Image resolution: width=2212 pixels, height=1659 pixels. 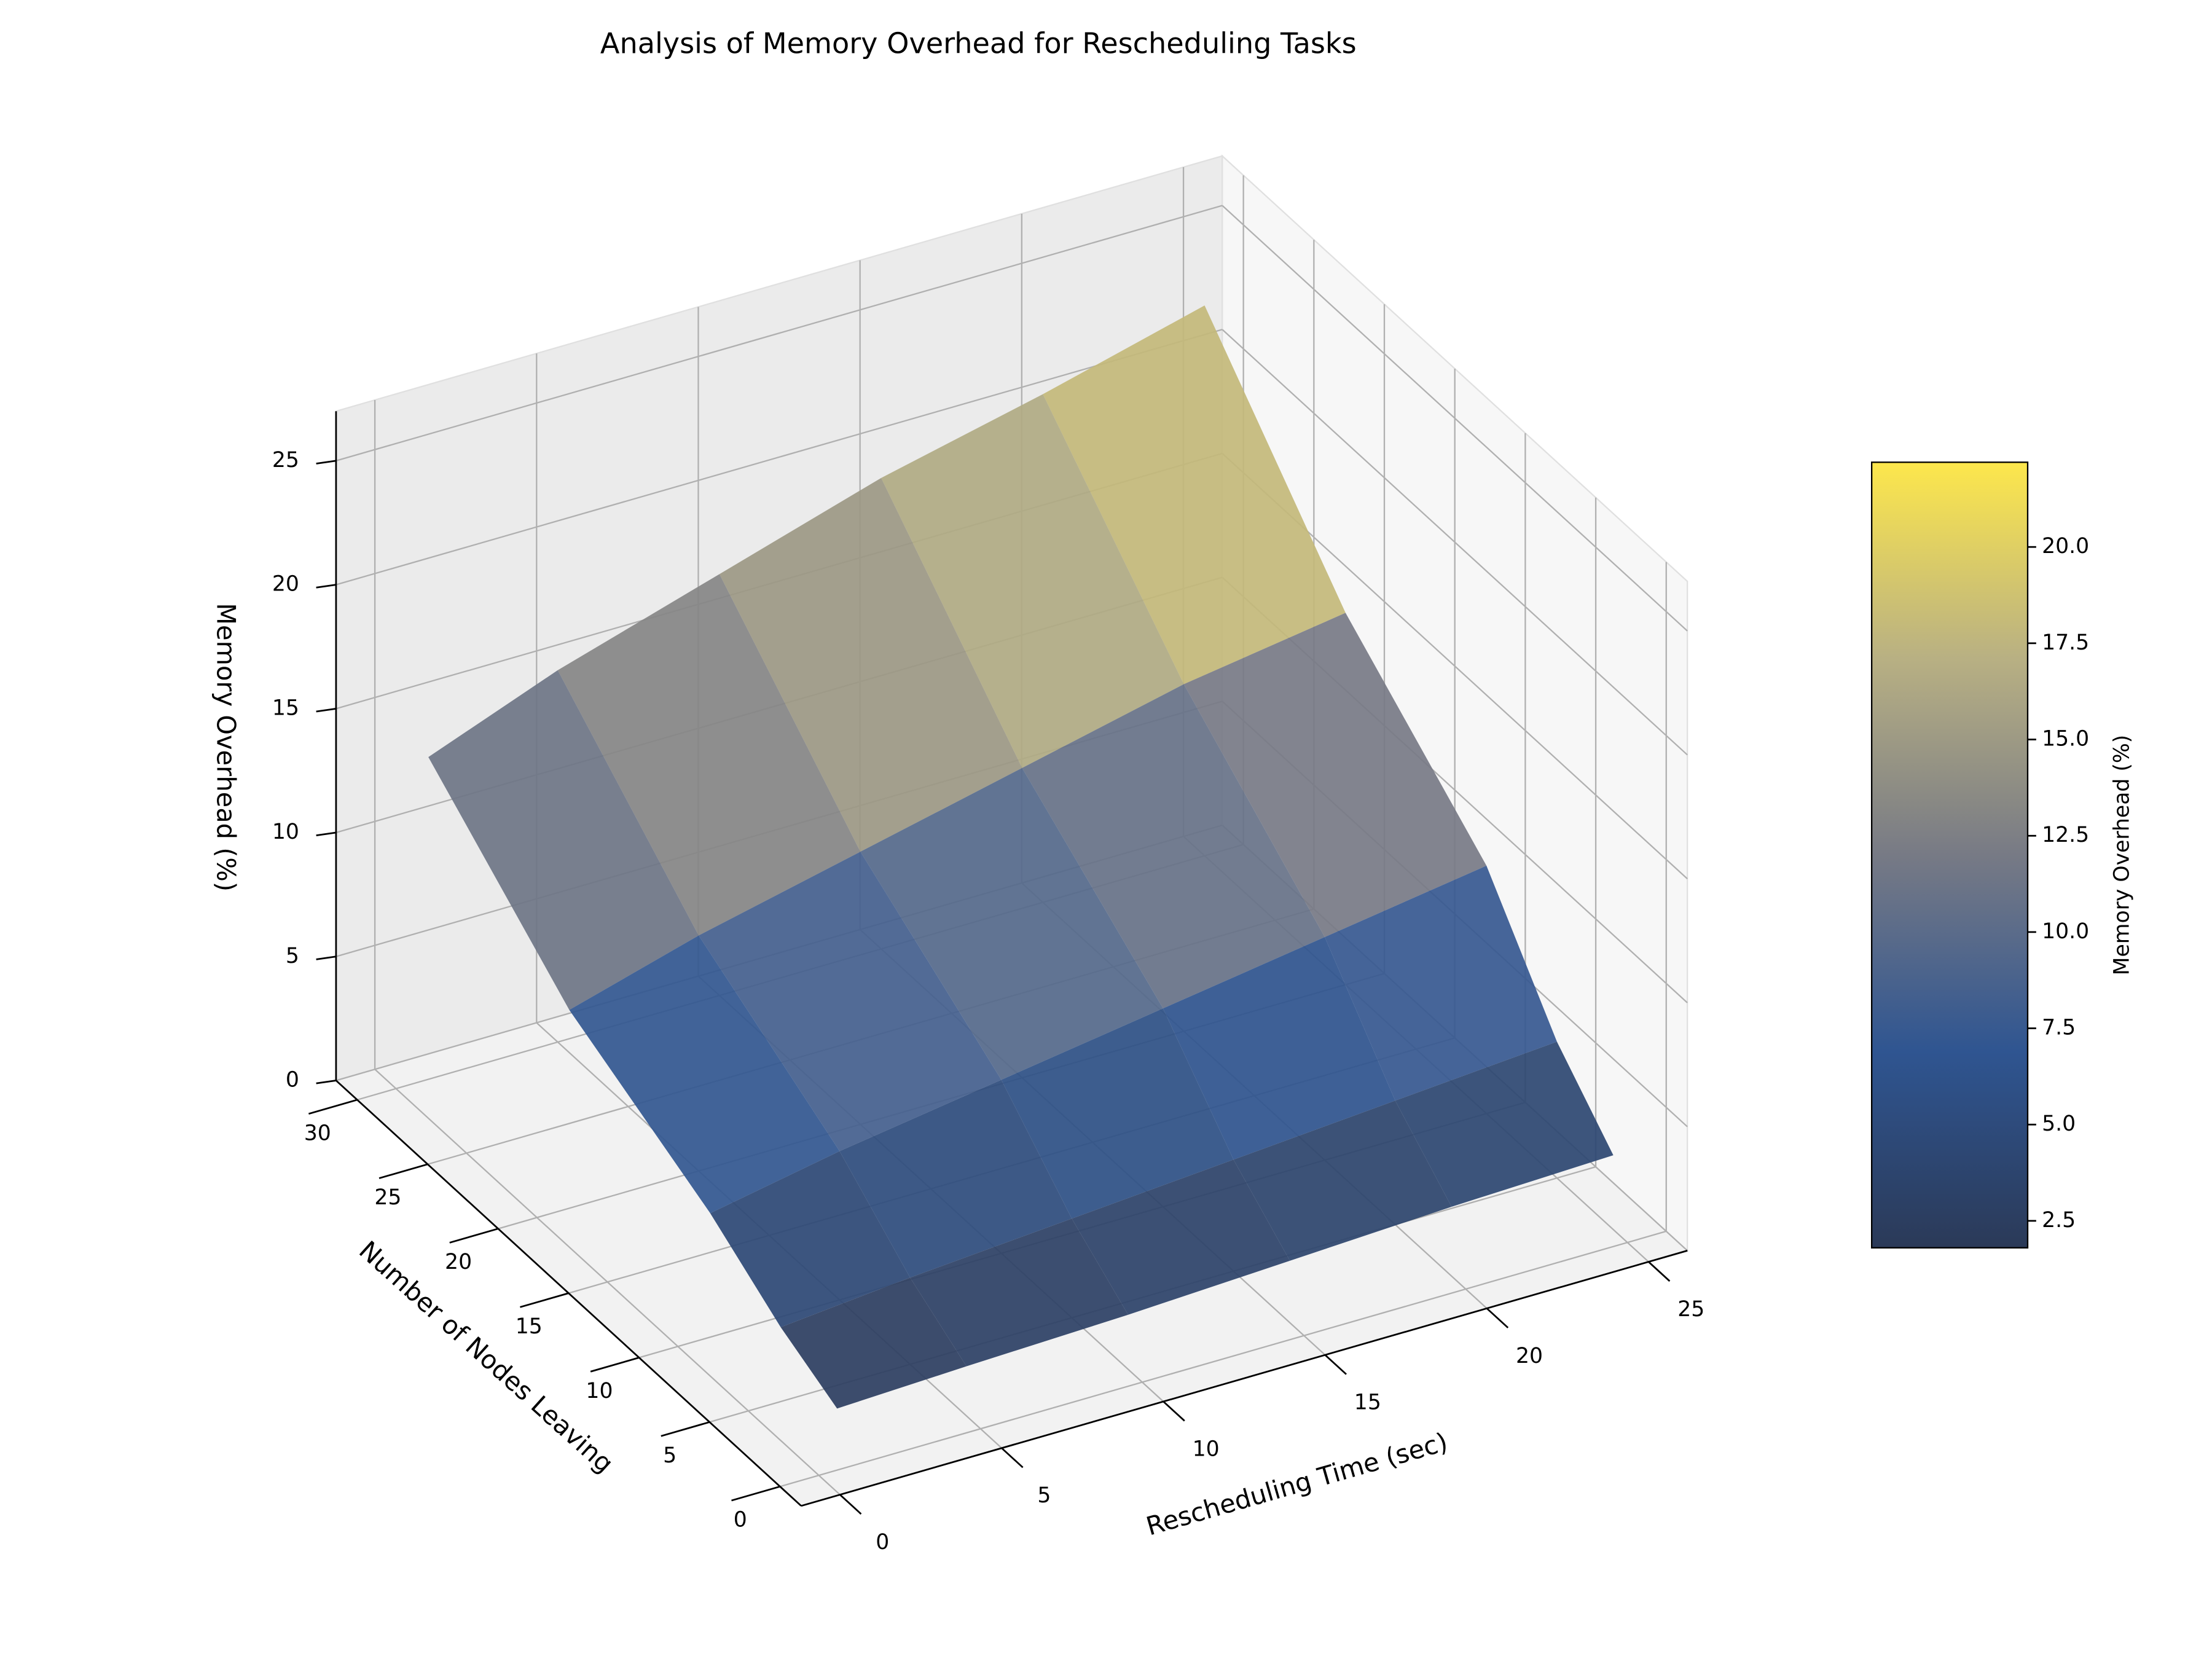 What do you see at coordinates (387, 1197) in the screenshot?
I see `y-tick-label: 25` at bounding box center [387, 1197].